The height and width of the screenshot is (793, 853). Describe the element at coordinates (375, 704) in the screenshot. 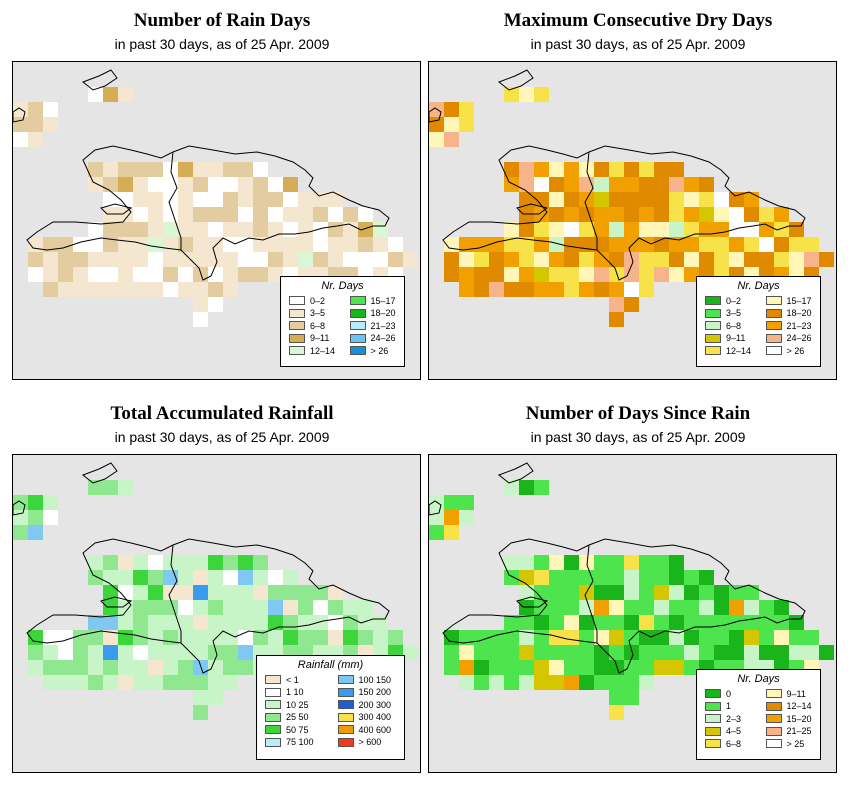

I see `legend-label: 200 300` at that location.